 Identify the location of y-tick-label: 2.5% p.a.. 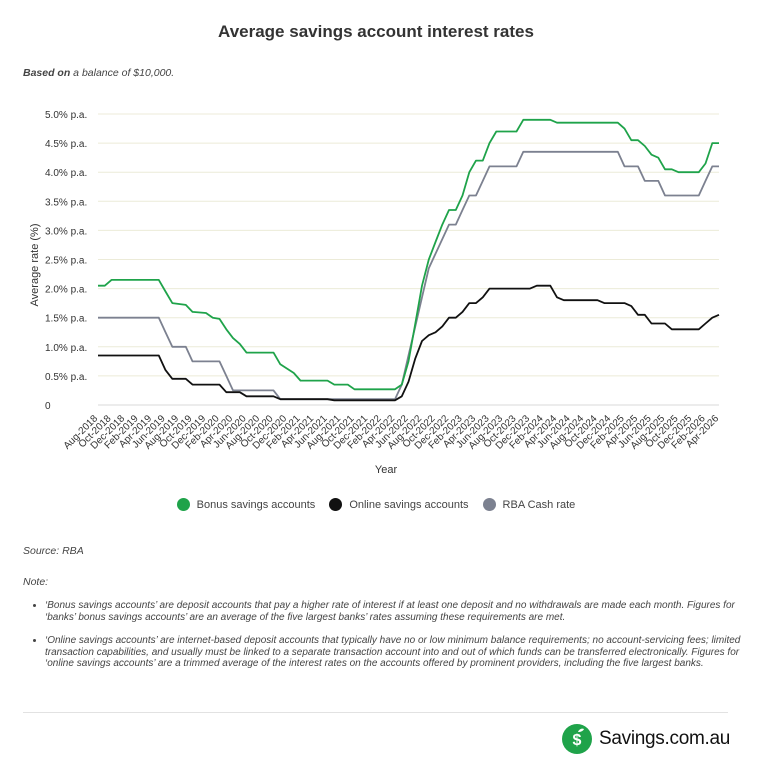
(66, 261).